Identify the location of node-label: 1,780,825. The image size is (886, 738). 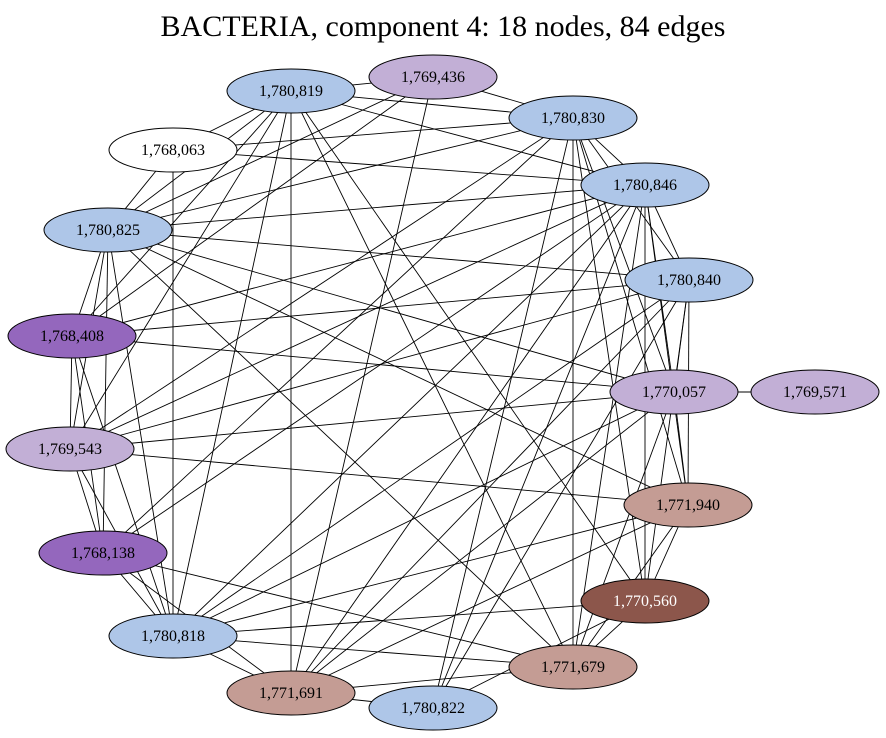
(108, 230).